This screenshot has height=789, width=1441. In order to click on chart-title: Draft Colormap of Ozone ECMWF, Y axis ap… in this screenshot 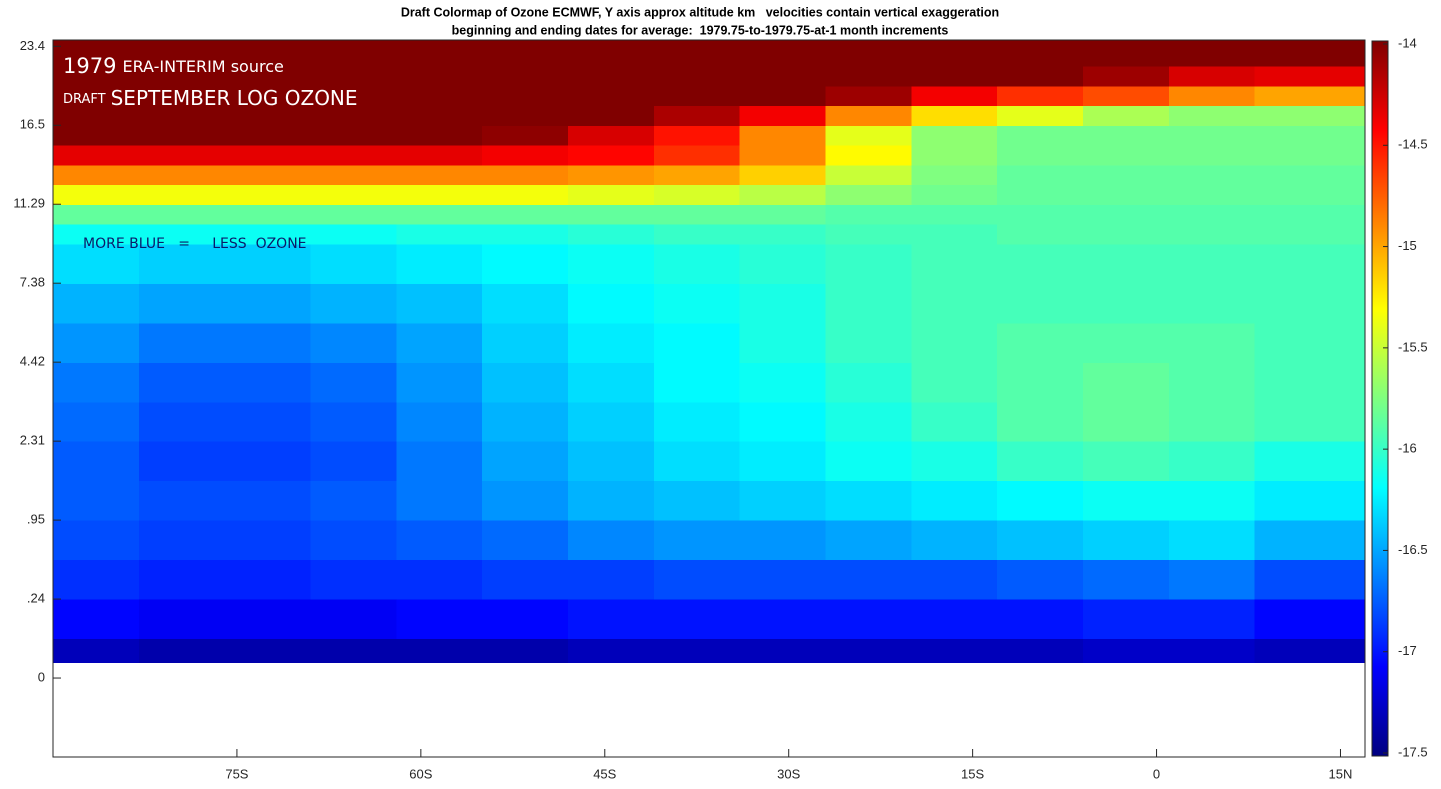, I will do `click(700, 12)`.